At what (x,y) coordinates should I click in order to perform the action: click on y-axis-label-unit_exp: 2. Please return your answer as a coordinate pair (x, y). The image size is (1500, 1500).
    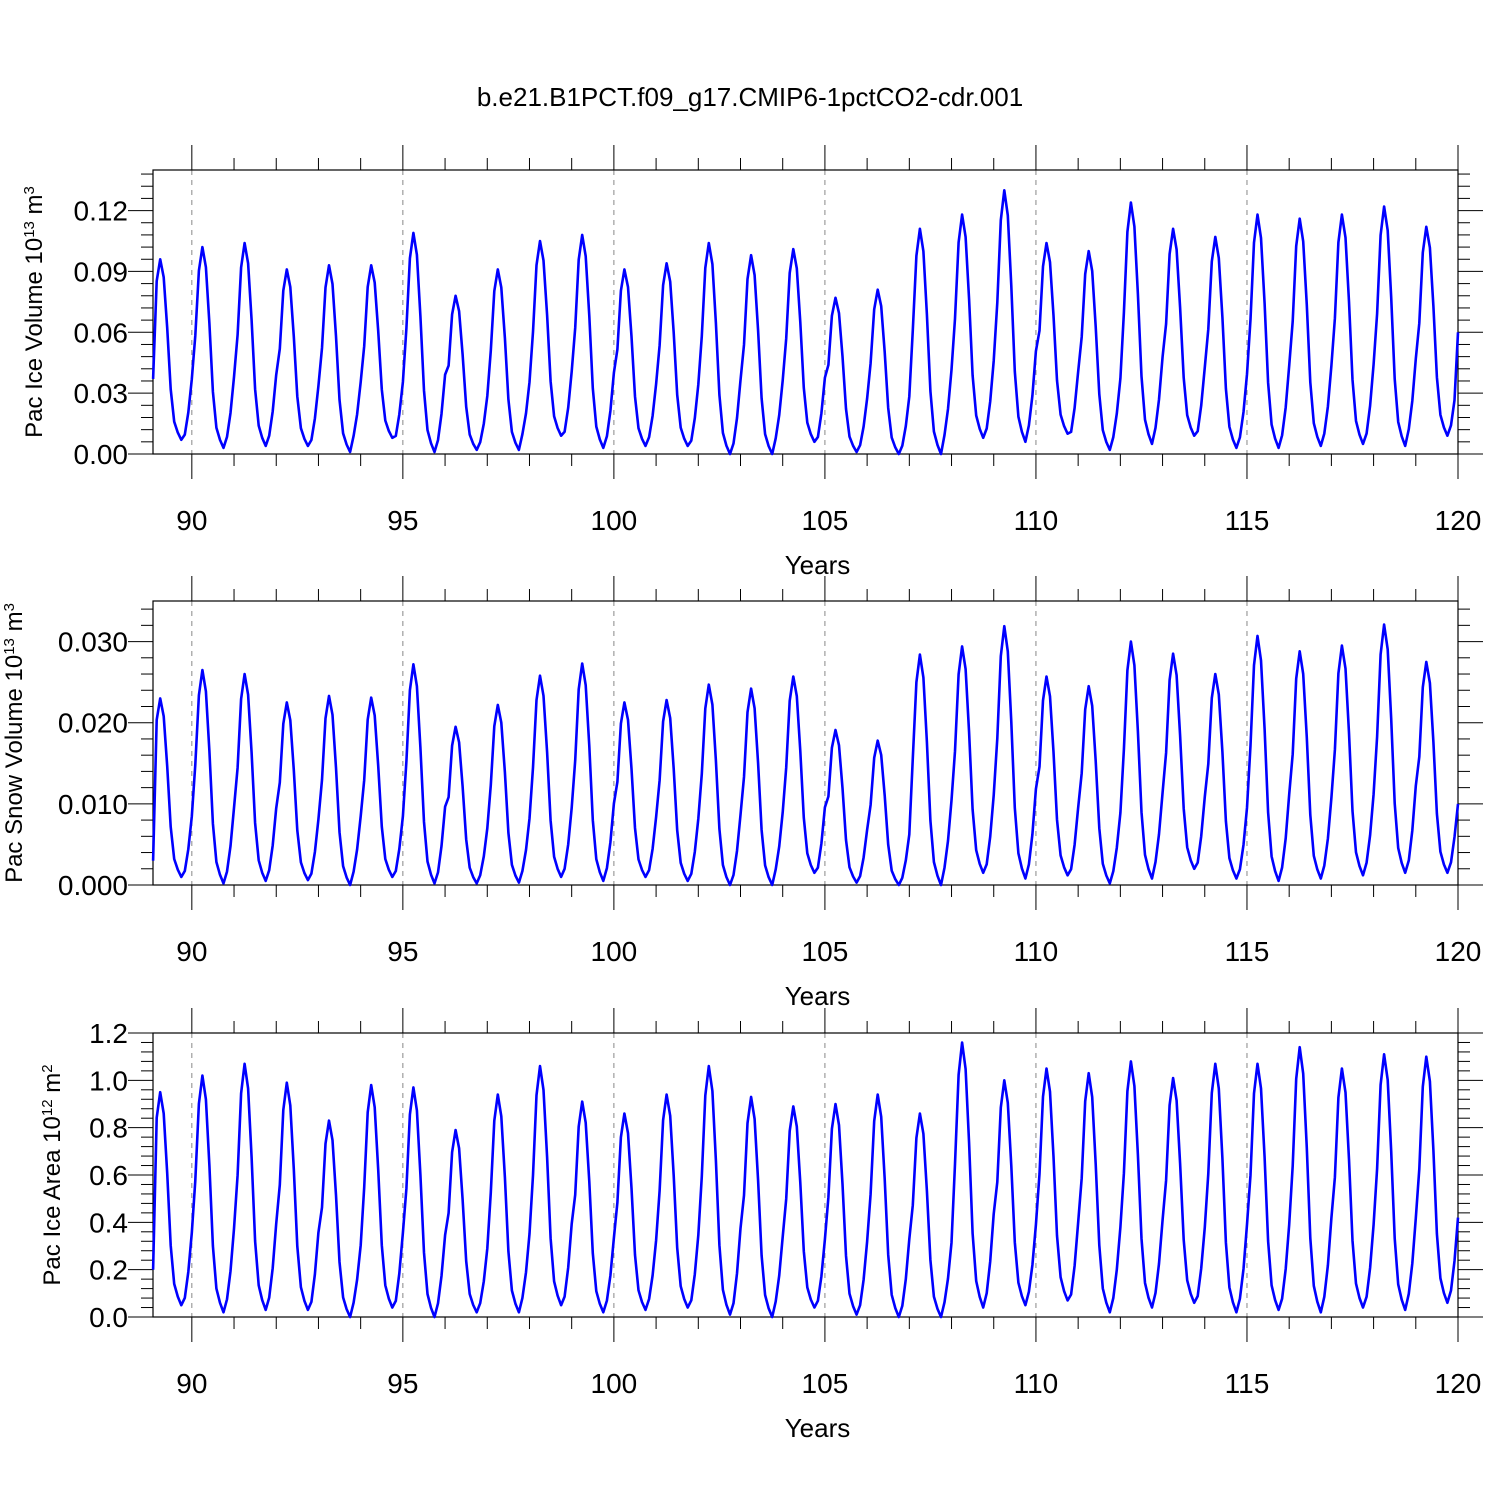
    Looking at the image, I should click on (47, 1068).